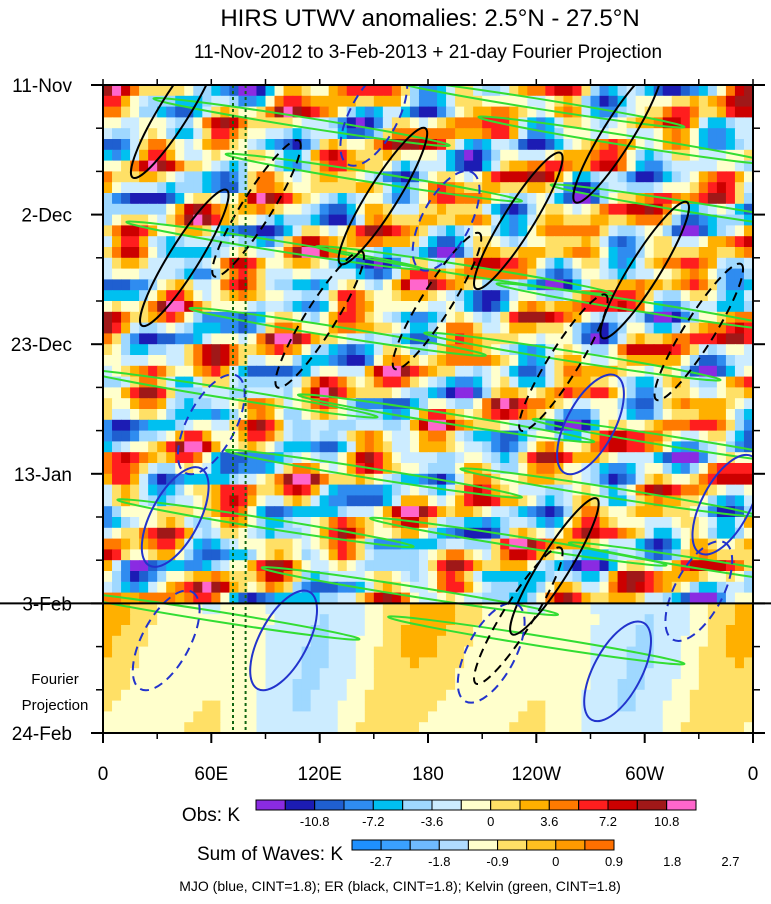 The width and height of the screenshot is (771, 904). What do you see at coordinates (270, 854) in the screenshot?
I see `waves-colorbar-label: Sum of Waves: K` at bounding box center [270, 854].